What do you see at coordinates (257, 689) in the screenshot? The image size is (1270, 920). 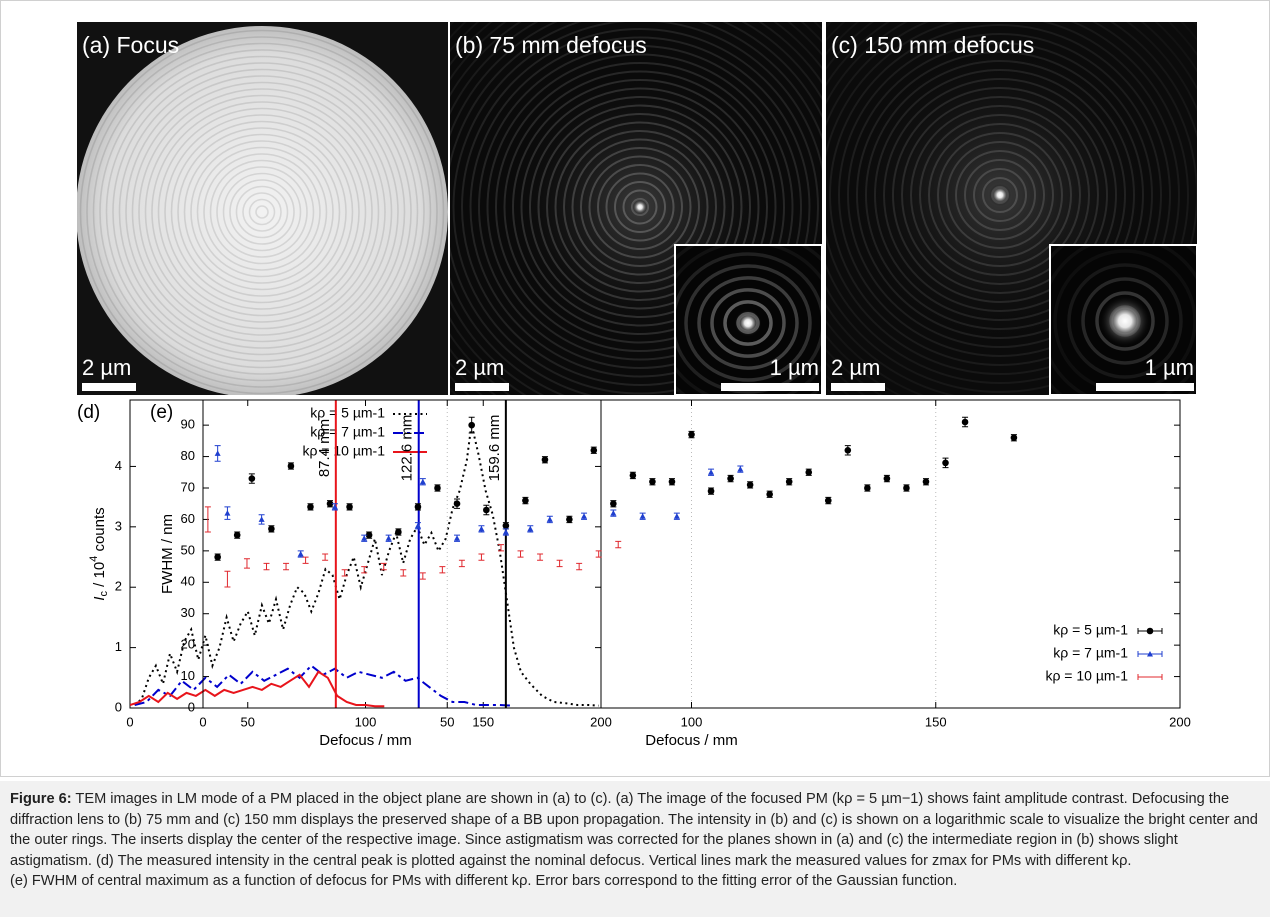 I see `series-line` at bounding box center [257, 689].